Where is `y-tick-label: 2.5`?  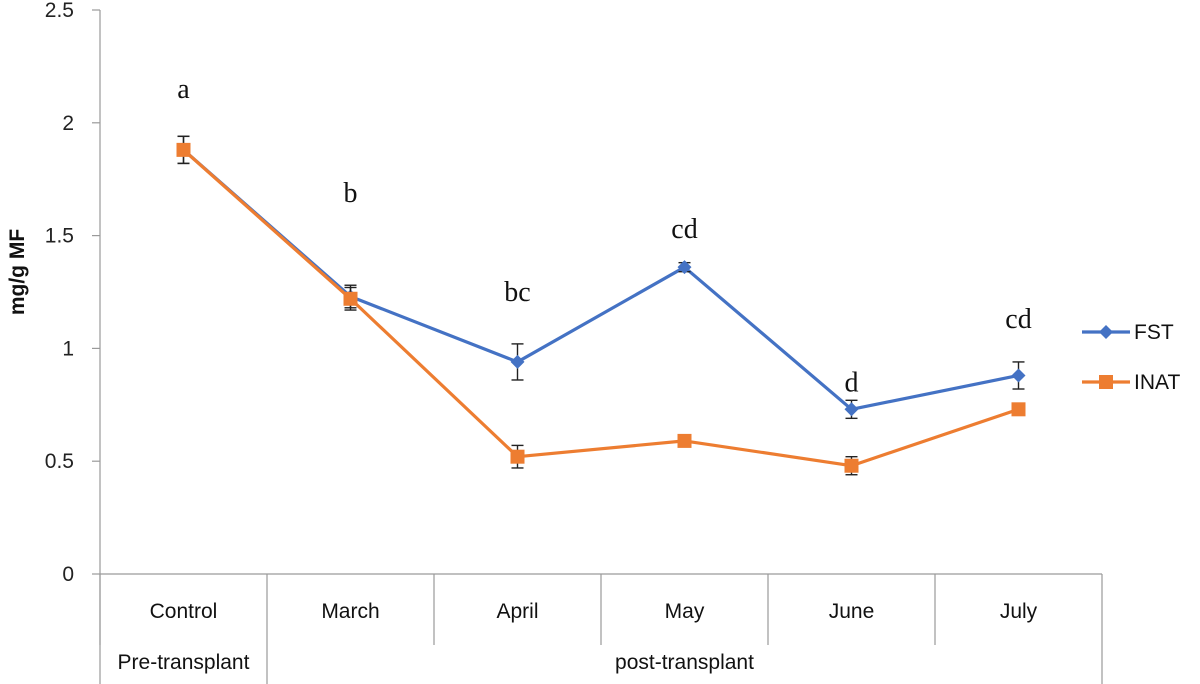
y-tick-label: 2.5 is located at coordinates (59, 11).